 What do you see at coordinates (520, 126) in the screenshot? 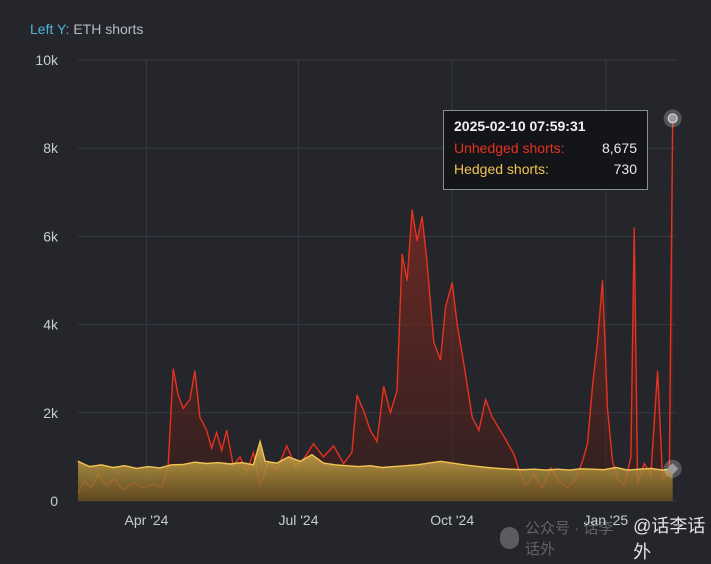
I see `tooltip-date: 2025-02-10 07:59:31` at bounding box center [520, 126].